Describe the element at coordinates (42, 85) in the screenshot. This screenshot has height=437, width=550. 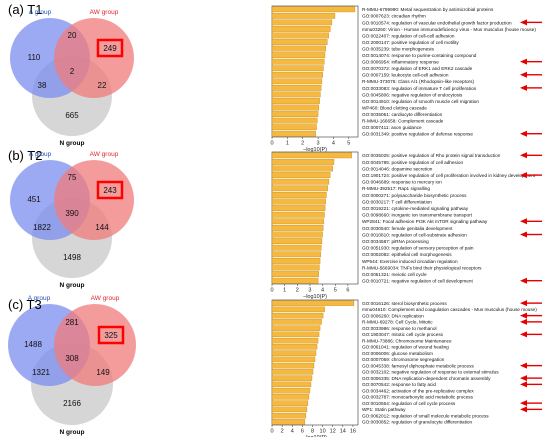
I see `venn-count-a-n: 38` at that location.